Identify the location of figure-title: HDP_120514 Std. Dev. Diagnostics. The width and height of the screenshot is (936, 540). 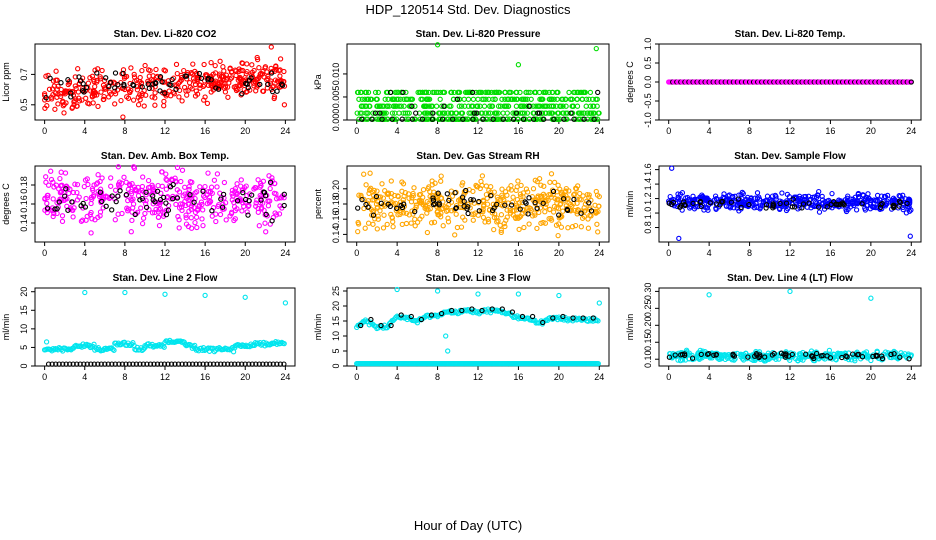
(468, 9).